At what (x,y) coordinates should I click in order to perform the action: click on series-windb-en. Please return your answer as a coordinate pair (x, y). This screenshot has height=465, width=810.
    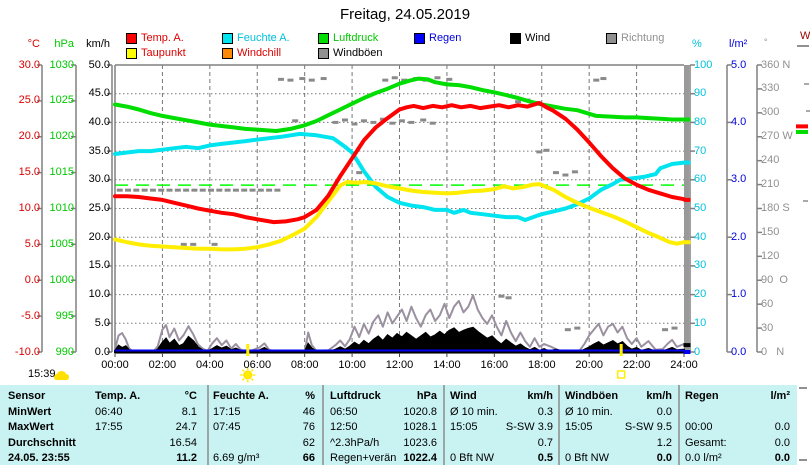
    Looking at the image, I should click on (399, 323).